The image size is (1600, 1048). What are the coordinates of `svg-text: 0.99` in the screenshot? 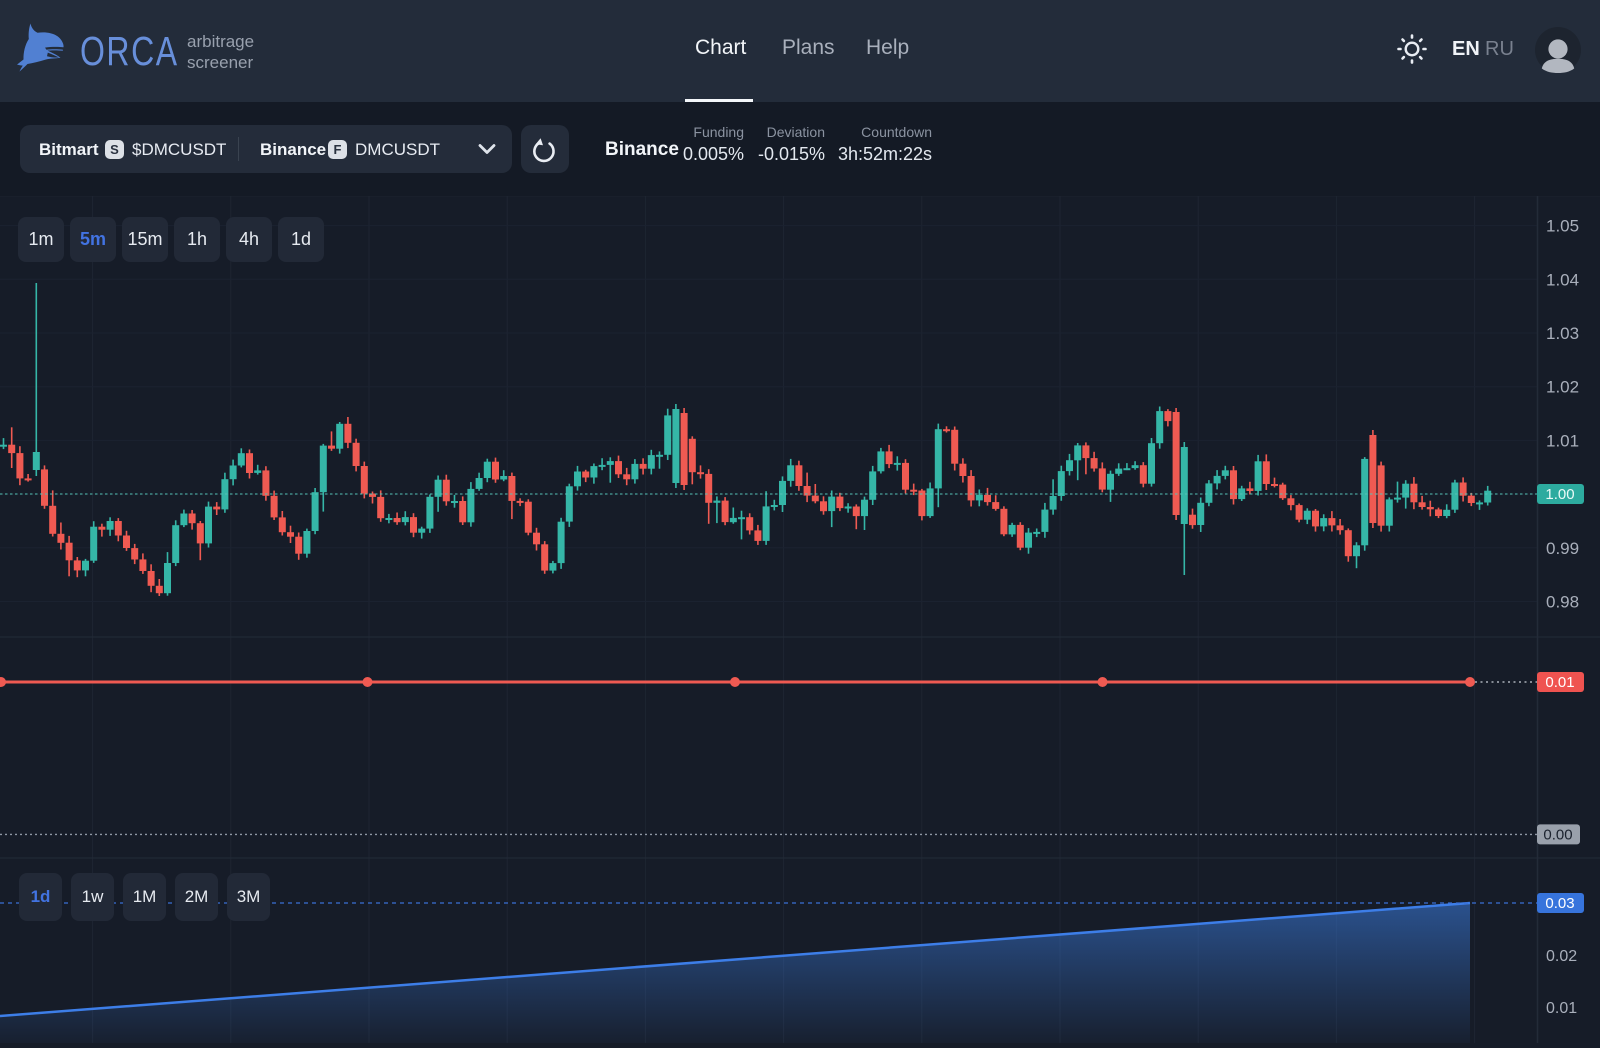 It's located at (1562, 548).